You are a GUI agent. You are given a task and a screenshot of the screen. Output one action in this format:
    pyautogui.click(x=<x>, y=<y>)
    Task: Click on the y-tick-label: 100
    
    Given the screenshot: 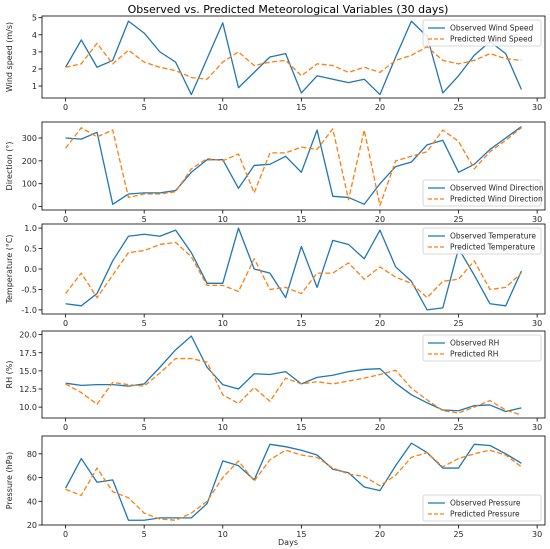 What is the action you would take?
    pyautogui.click(x=29, y=184)
    